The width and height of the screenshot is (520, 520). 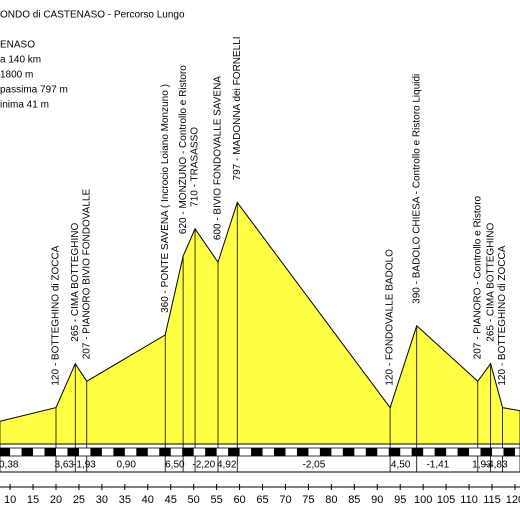 What do you see at coordinates (65, 465) in the screenshot?
I see `gradient-label: 3,63` at bounding box center [65, 465].